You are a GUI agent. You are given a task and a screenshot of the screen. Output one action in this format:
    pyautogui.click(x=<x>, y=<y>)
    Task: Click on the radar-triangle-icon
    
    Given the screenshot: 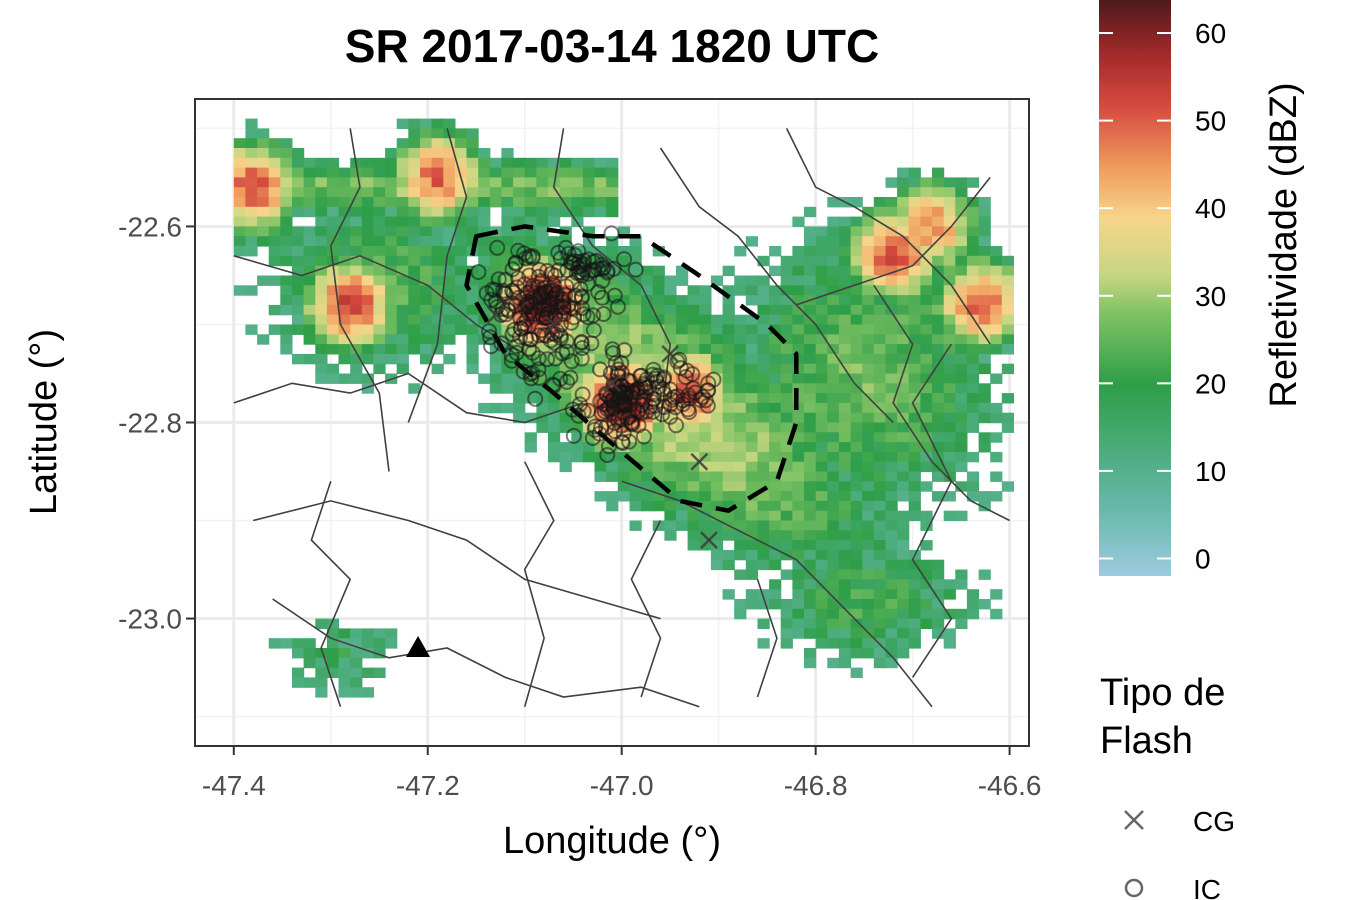 What is the action you would take?
    pyautogui.click(x=418, y=646)
    